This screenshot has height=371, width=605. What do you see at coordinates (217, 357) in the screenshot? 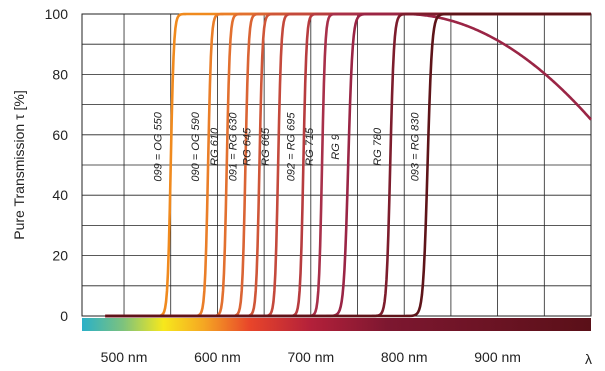
I see `x-tick-label: 600 nm` at bounding box center [217, 357].